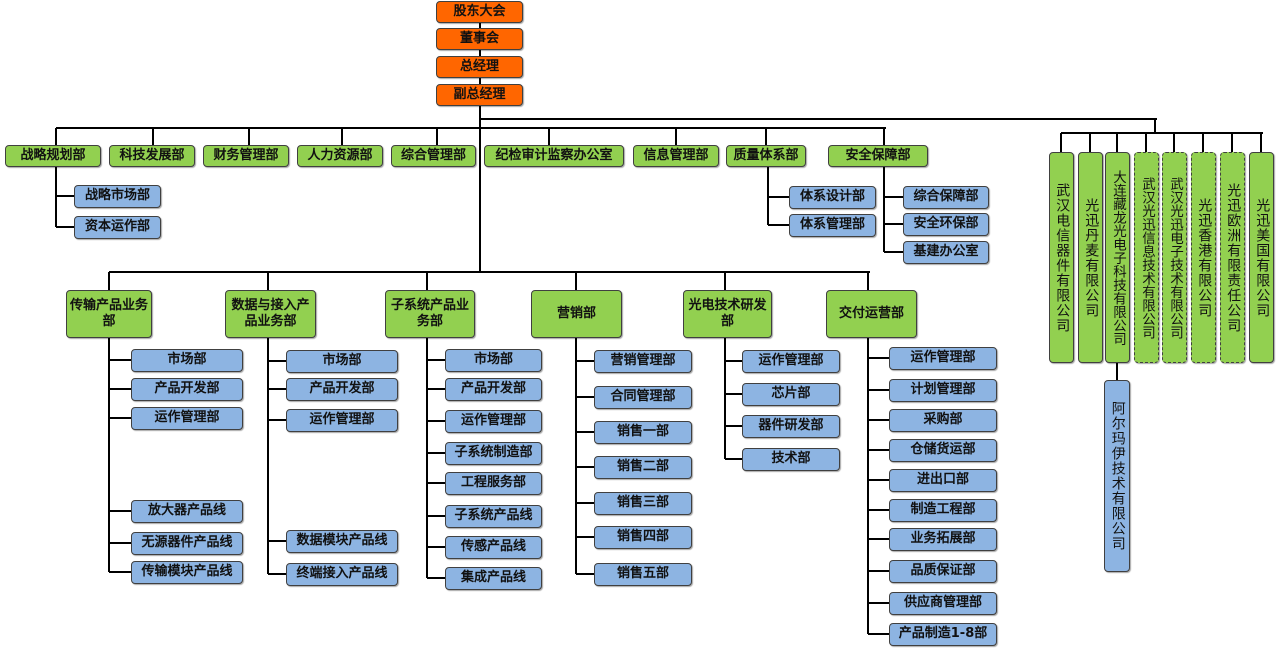  Describe the element at coordinates (187, 572) in the screenshot. I see `division-unit-box: 传输模块产品线` at that location.